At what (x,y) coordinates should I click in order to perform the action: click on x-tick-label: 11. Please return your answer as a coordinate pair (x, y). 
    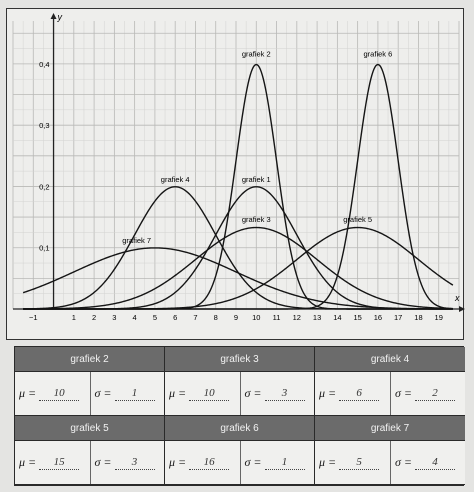
    Looking at the image, I should click on (277, 317).